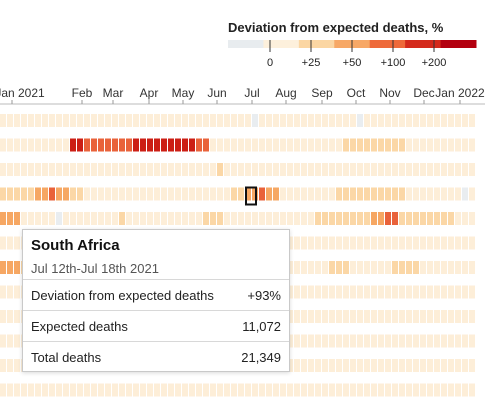 The width and height of the screenshot is (485, 402). I want to click on x-tick-label: Jun, so click(216, 93).